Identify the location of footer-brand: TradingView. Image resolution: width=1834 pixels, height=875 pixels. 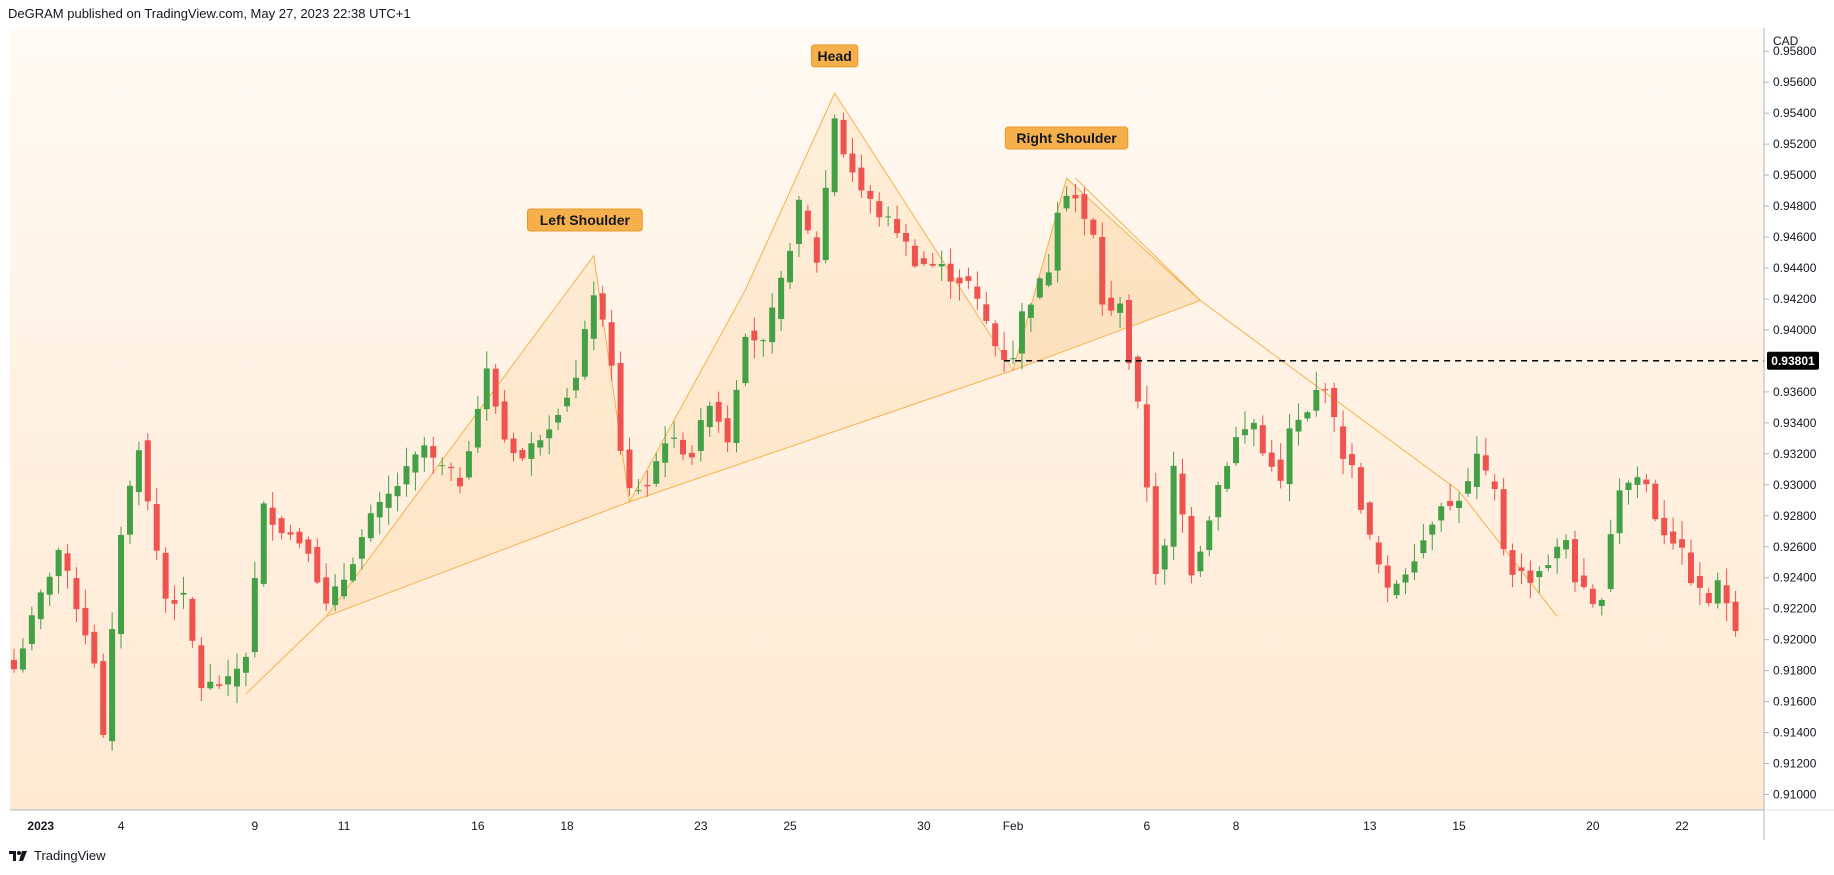
(57, 855).